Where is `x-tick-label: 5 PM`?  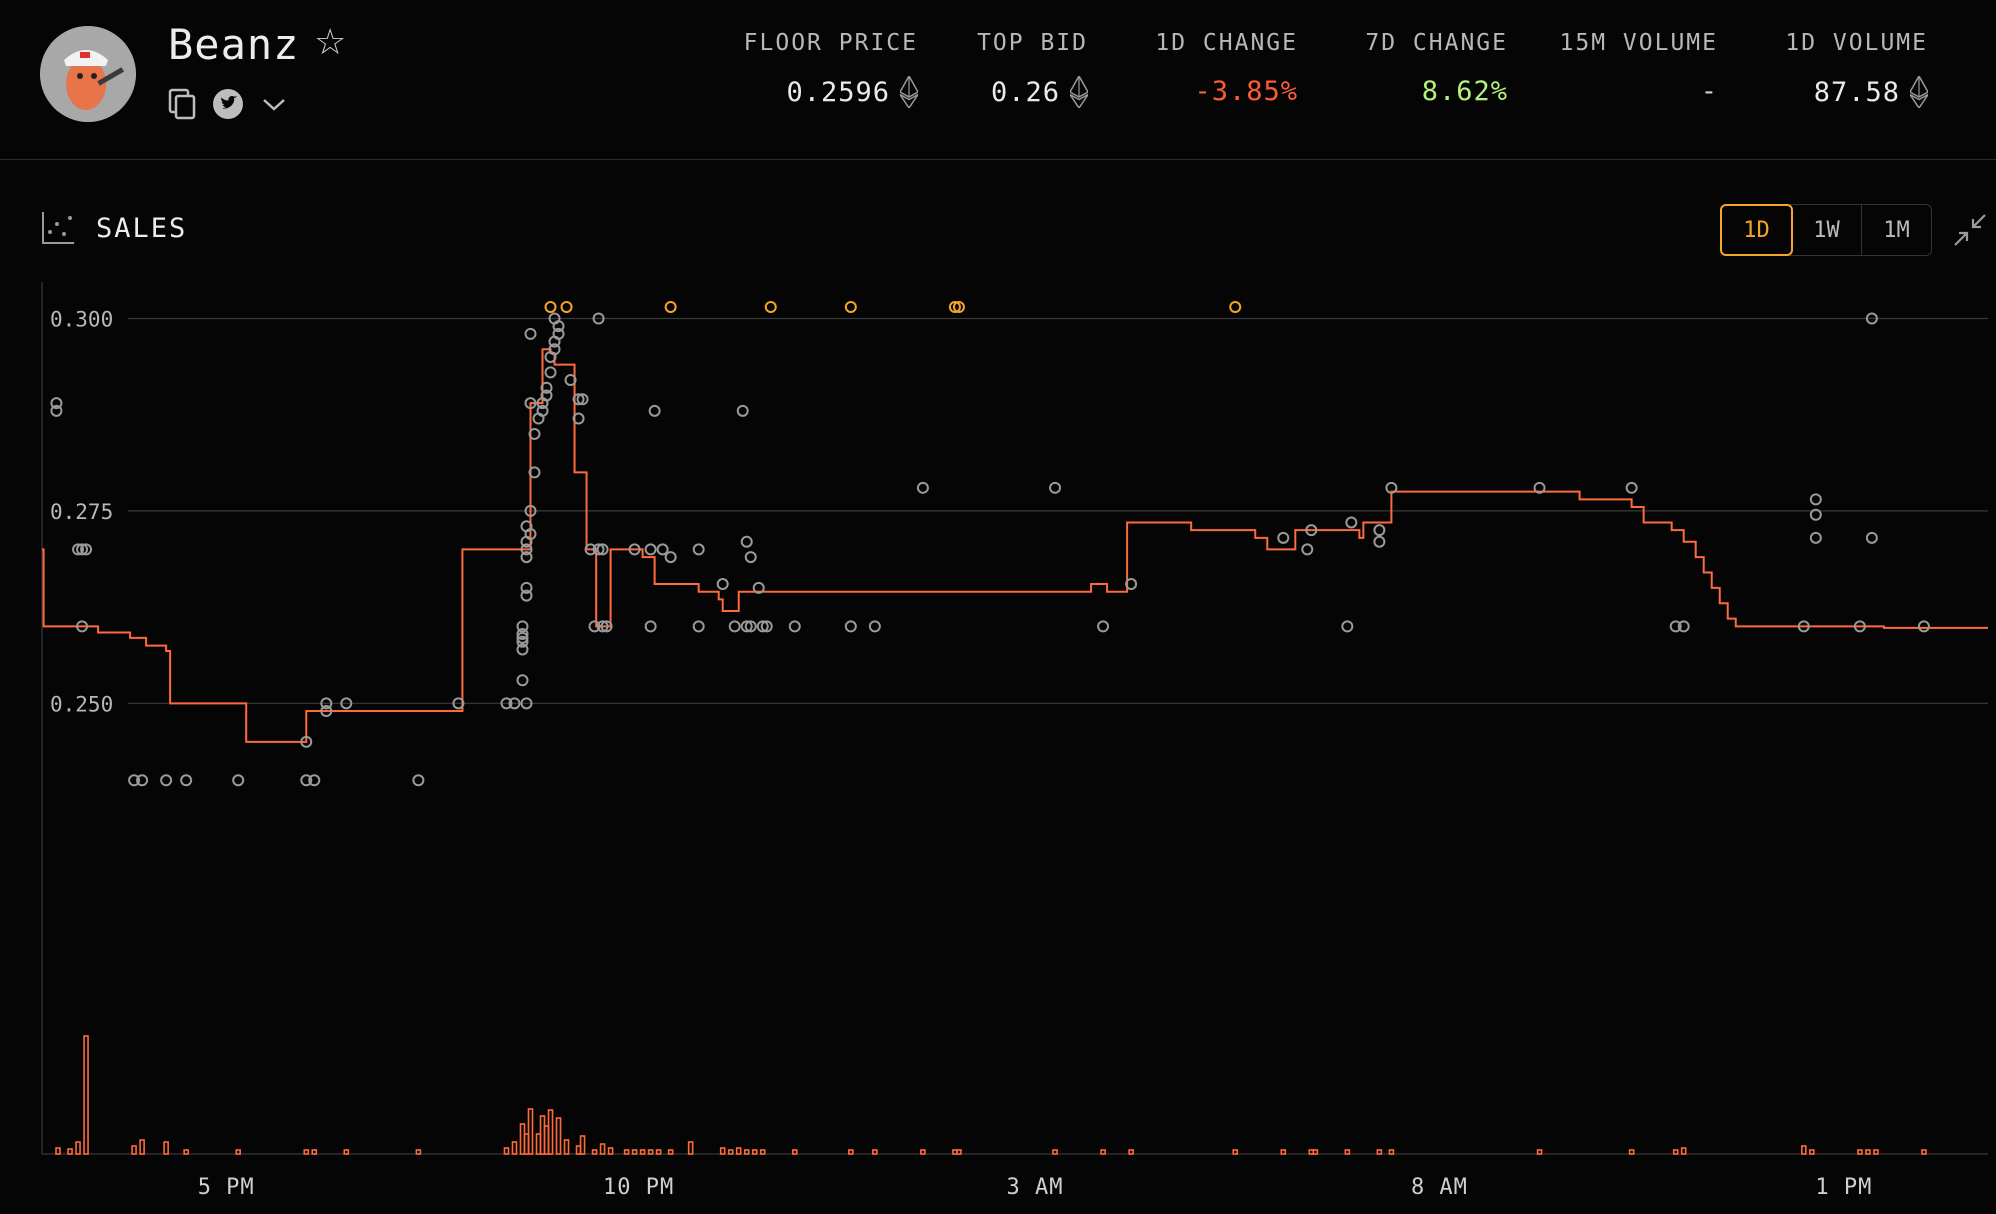 x-tick-label: 5 PM is located at coordinates (226, 1187).